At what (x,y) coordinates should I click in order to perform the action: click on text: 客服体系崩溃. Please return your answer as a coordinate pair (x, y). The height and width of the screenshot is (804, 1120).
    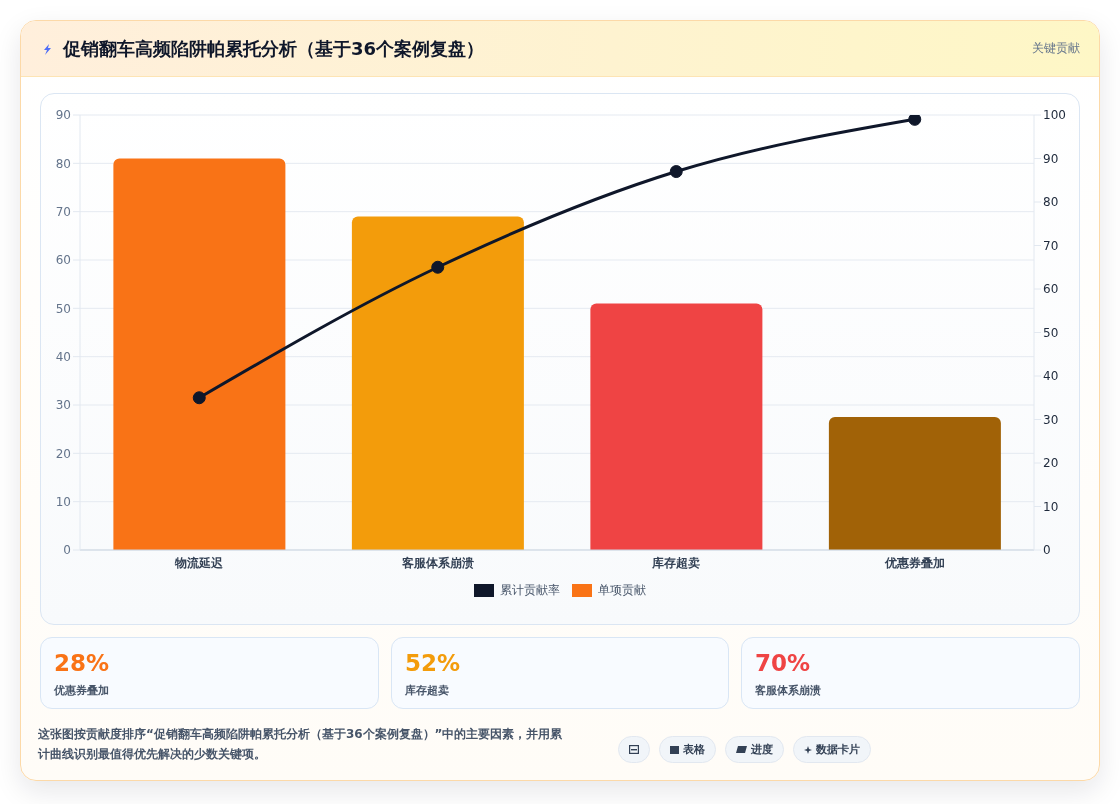
    Looking at the image, I should click on (788, 690).